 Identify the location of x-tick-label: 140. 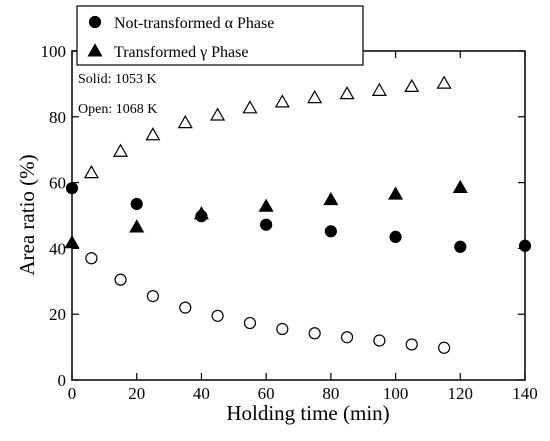
(525, 393).